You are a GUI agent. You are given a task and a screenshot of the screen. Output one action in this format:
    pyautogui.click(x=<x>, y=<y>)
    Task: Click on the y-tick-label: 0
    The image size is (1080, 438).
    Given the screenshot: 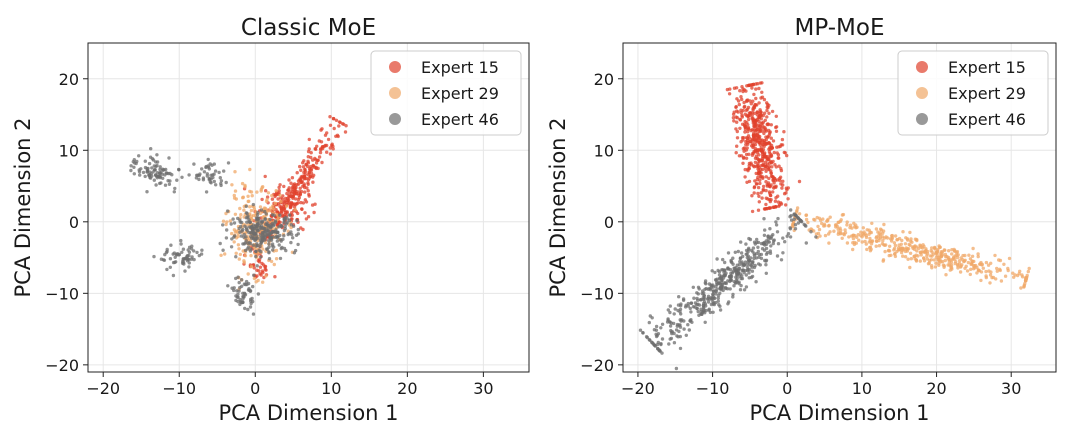 What is the action you would take?
    pyautogui.click(x=609, y=222)
    